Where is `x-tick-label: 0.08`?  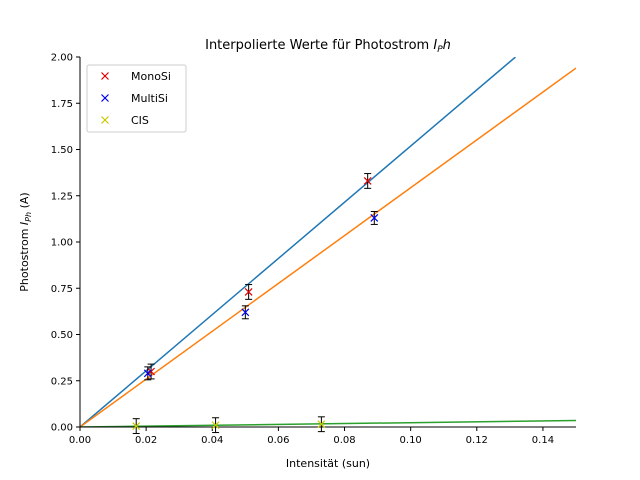 x-tick-label: 0.08 is located at coordinates (344, 440).